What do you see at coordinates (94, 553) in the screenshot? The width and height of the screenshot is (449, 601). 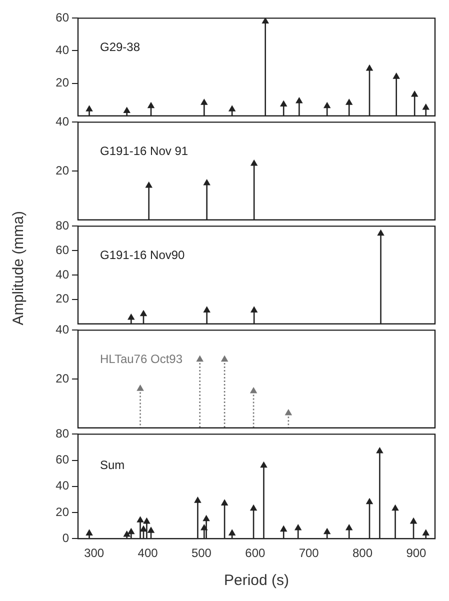 I see `x-tick-label: 300` at bounding box center [94, 553].